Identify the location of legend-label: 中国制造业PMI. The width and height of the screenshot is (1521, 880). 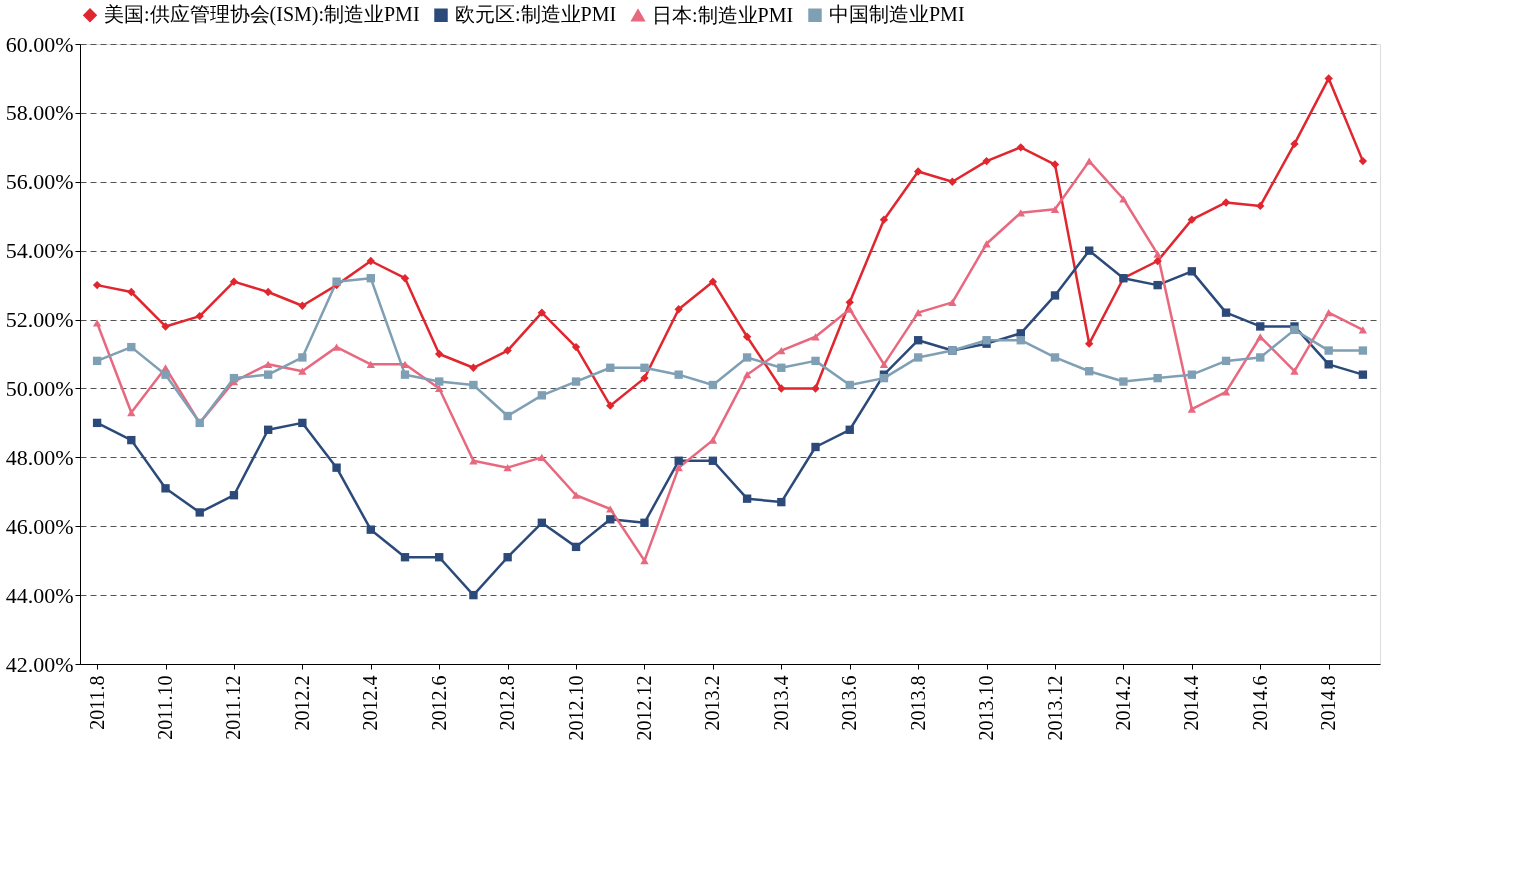
(897, 14).